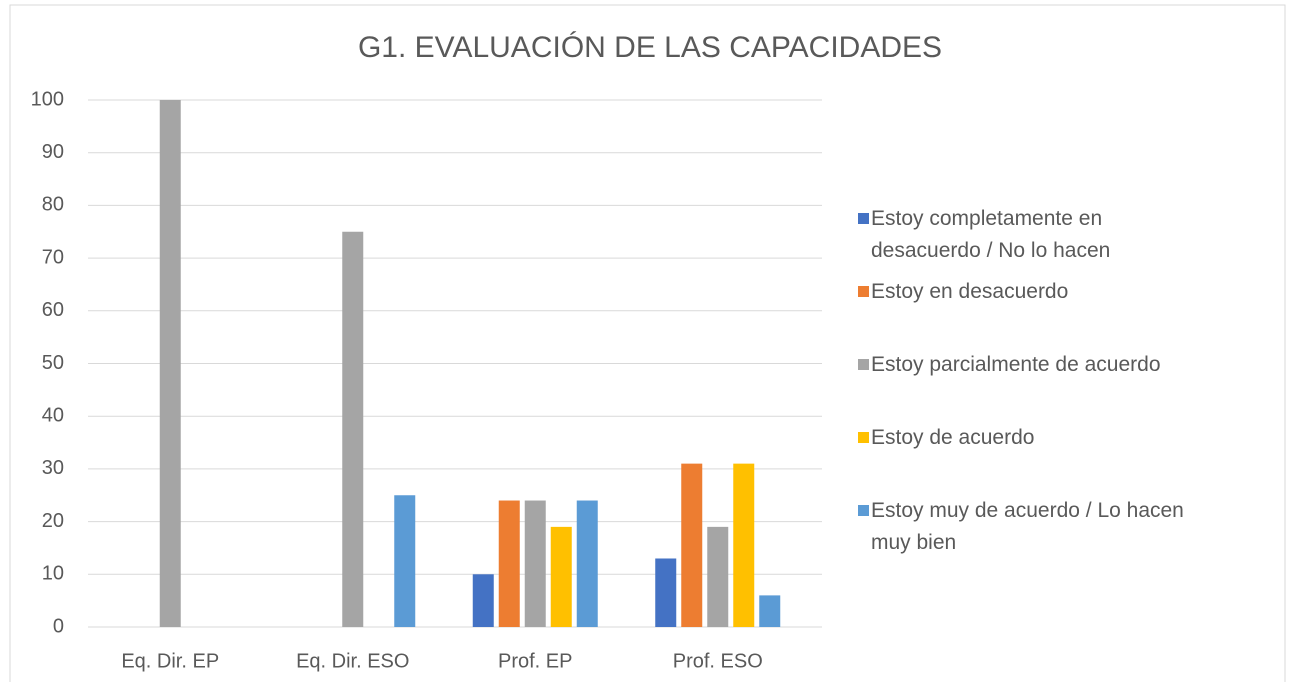 The image size is (1290, 682). Describe the element at coordinates (53, 205) in the screenshot. I see `y-tick-label: 80` at that location.